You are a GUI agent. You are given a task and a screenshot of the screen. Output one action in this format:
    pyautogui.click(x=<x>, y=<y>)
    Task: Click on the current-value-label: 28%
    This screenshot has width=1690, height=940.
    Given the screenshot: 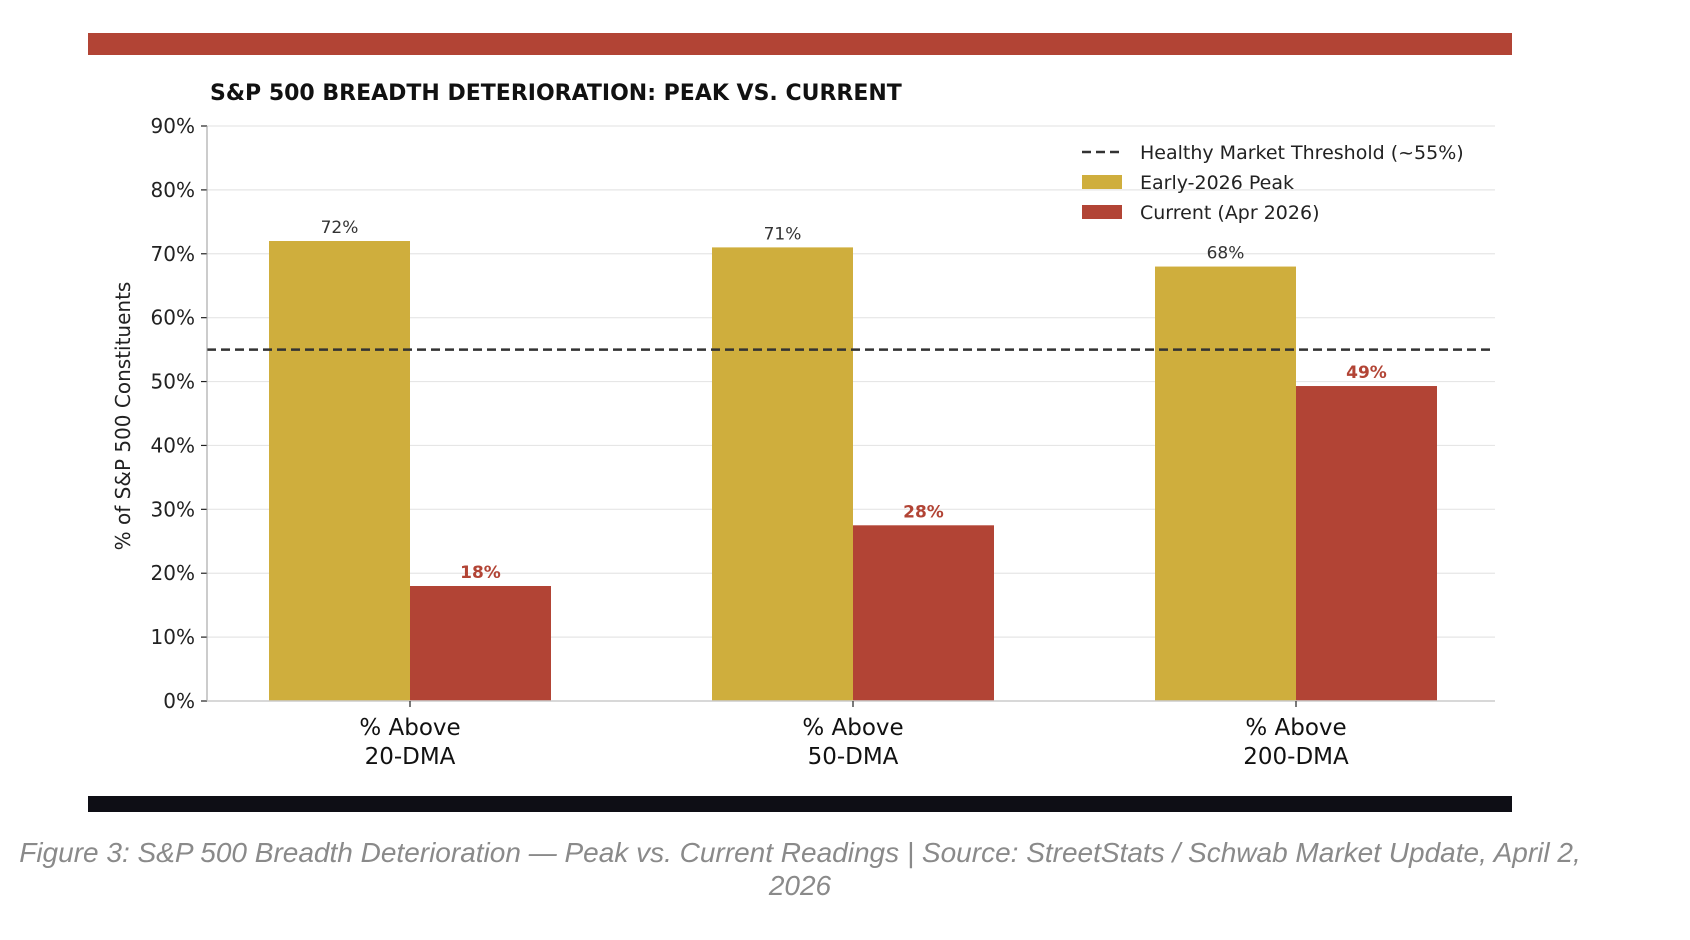 What is the action you would take?
    pyautogui.click(x=923, y=512)
    